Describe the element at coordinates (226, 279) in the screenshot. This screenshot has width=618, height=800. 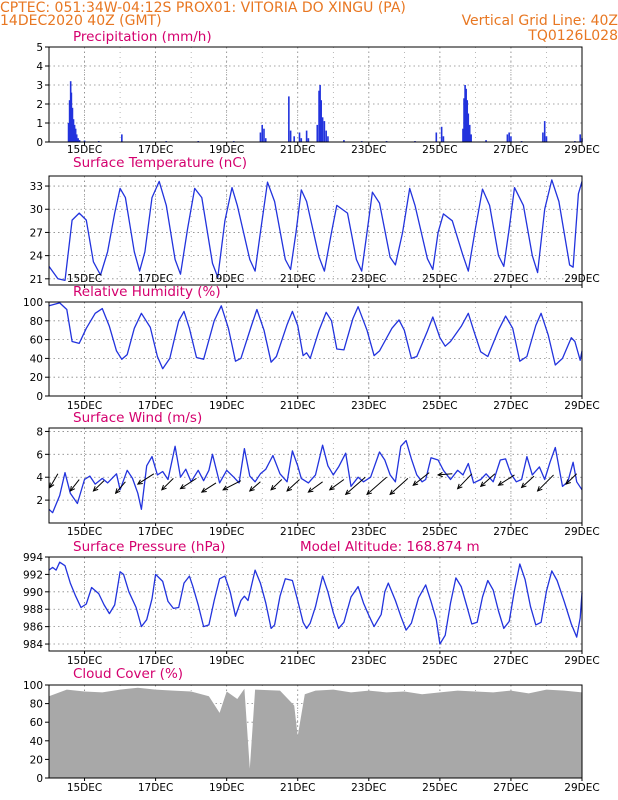
I see `temp-xtick-label-2: 19DEC` at that location.